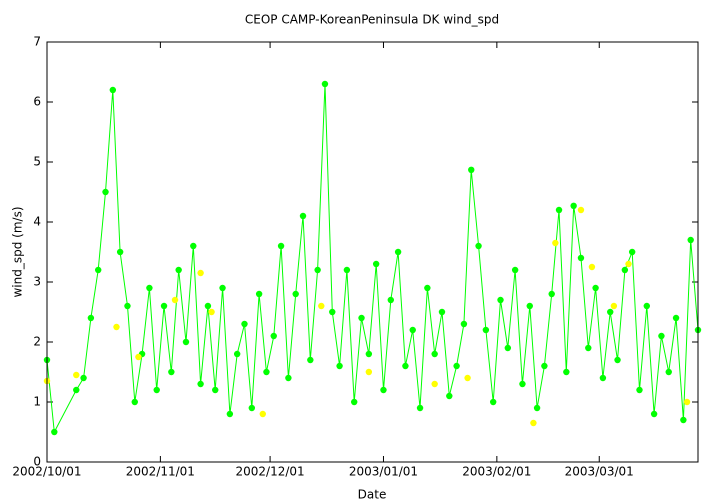 The height and width of the screenshot is (504, 720). Describe the element at coordinates (37, 402) in the screenshot. I see `y-tick-label: 1` at that location.